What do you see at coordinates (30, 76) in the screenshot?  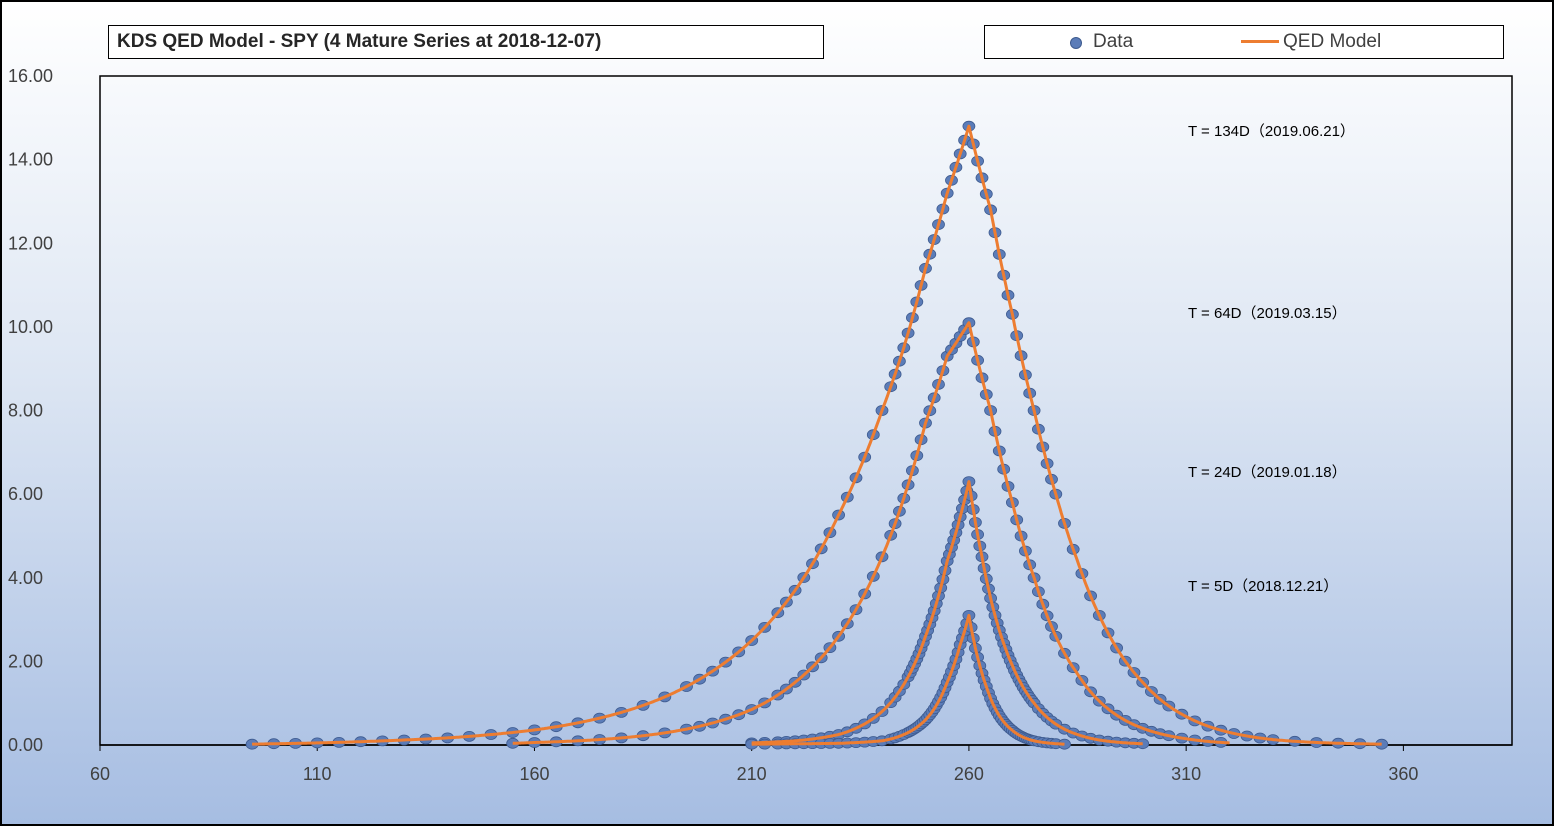 I see `y-tick-label: 16.00` at bounding box center [30, 76].